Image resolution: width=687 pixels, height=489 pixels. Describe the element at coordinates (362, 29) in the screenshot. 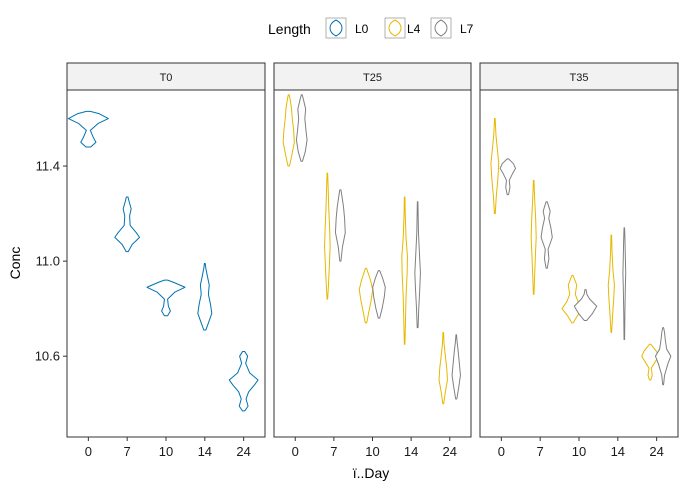

I see `legend-label: L0` at that location.